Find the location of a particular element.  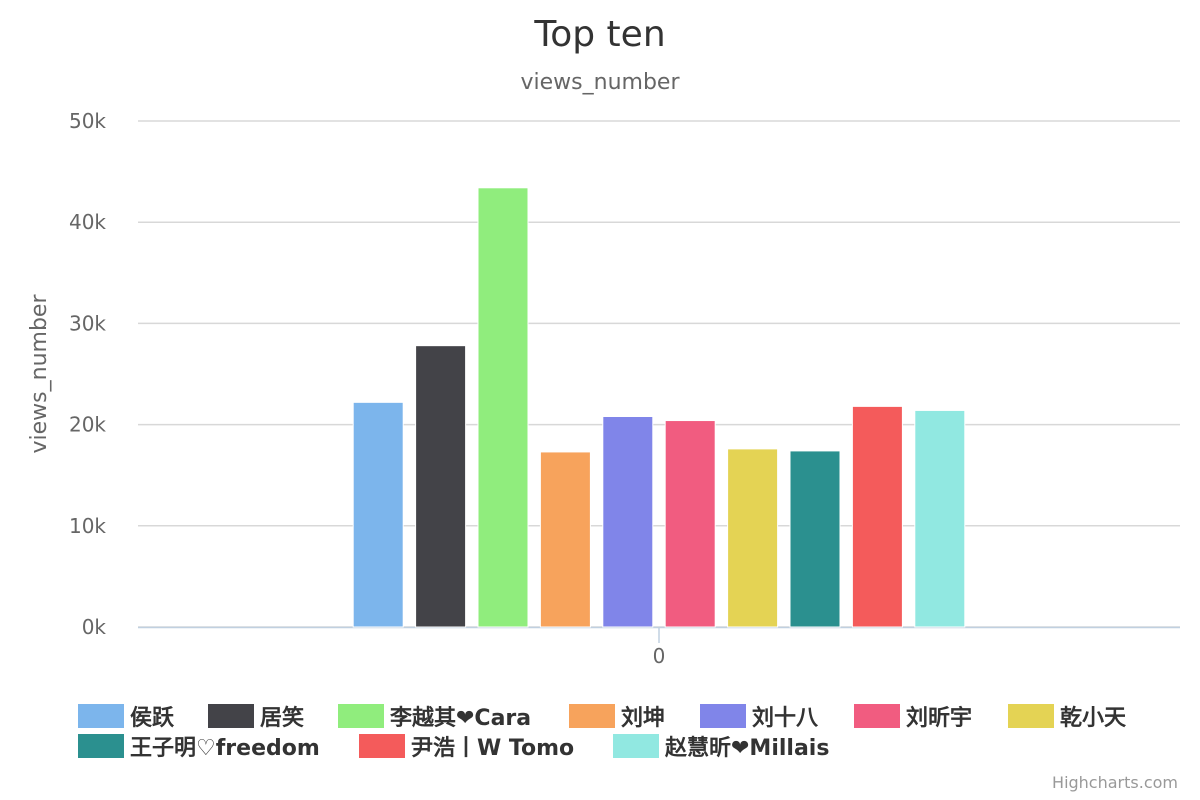

credits-link: Highcharts.com is located at coordinates (1115, 782).